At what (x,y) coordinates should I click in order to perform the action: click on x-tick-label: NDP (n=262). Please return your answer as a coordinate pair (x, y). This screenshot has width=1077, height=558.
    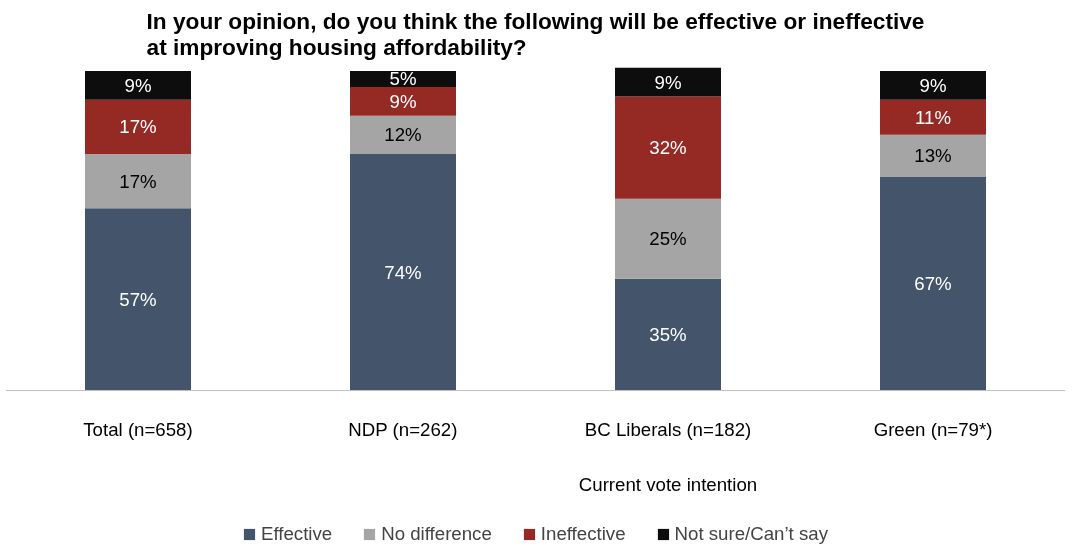
    Looking at the image, I should click on (403, 429).